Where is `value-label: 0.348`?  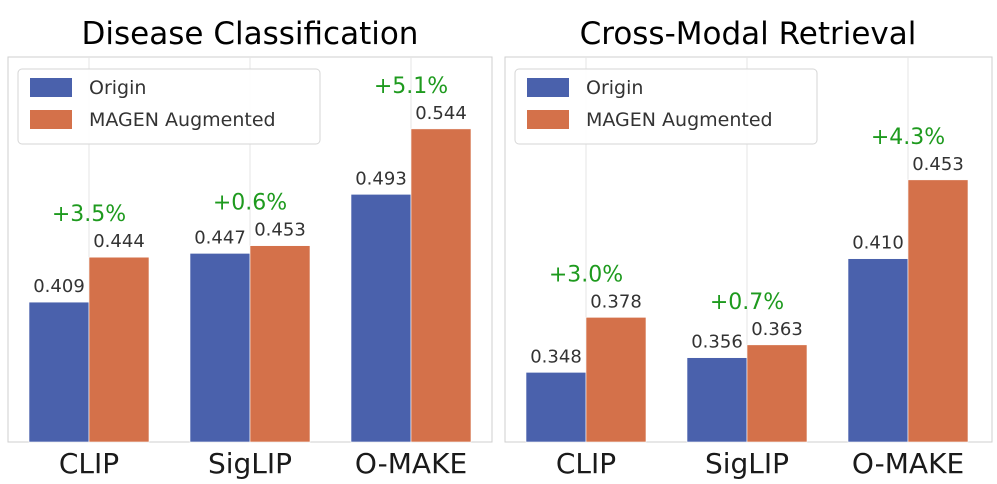
value-label: 0.348 is located at coordinates (556, 356).